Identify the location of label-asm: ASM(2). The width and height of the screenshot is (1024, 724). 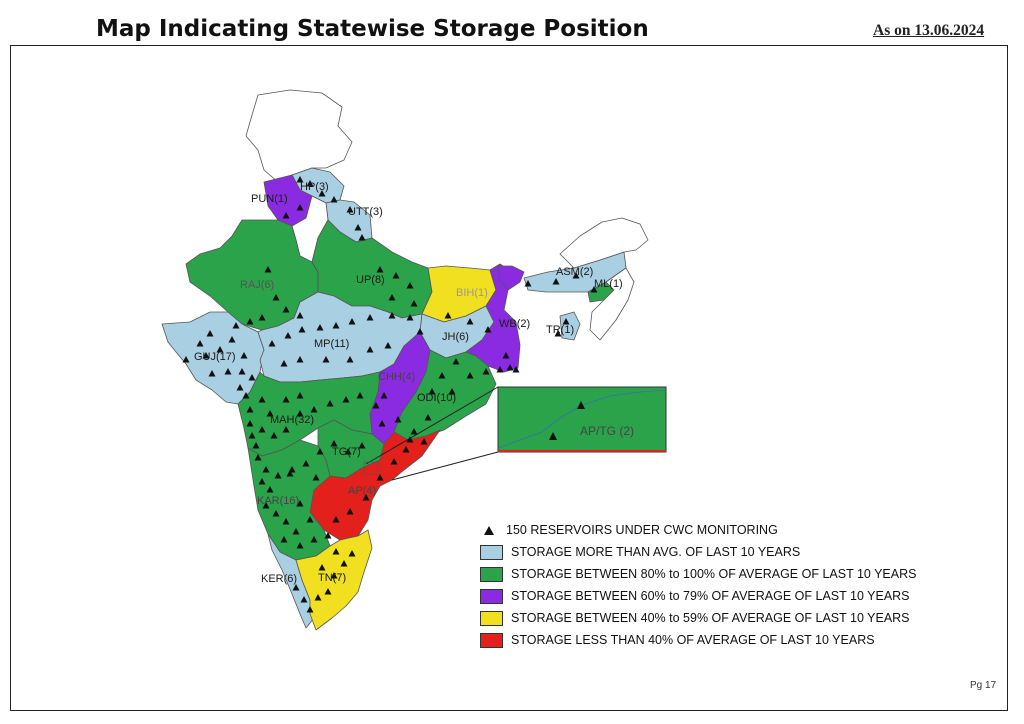
(574, 272).